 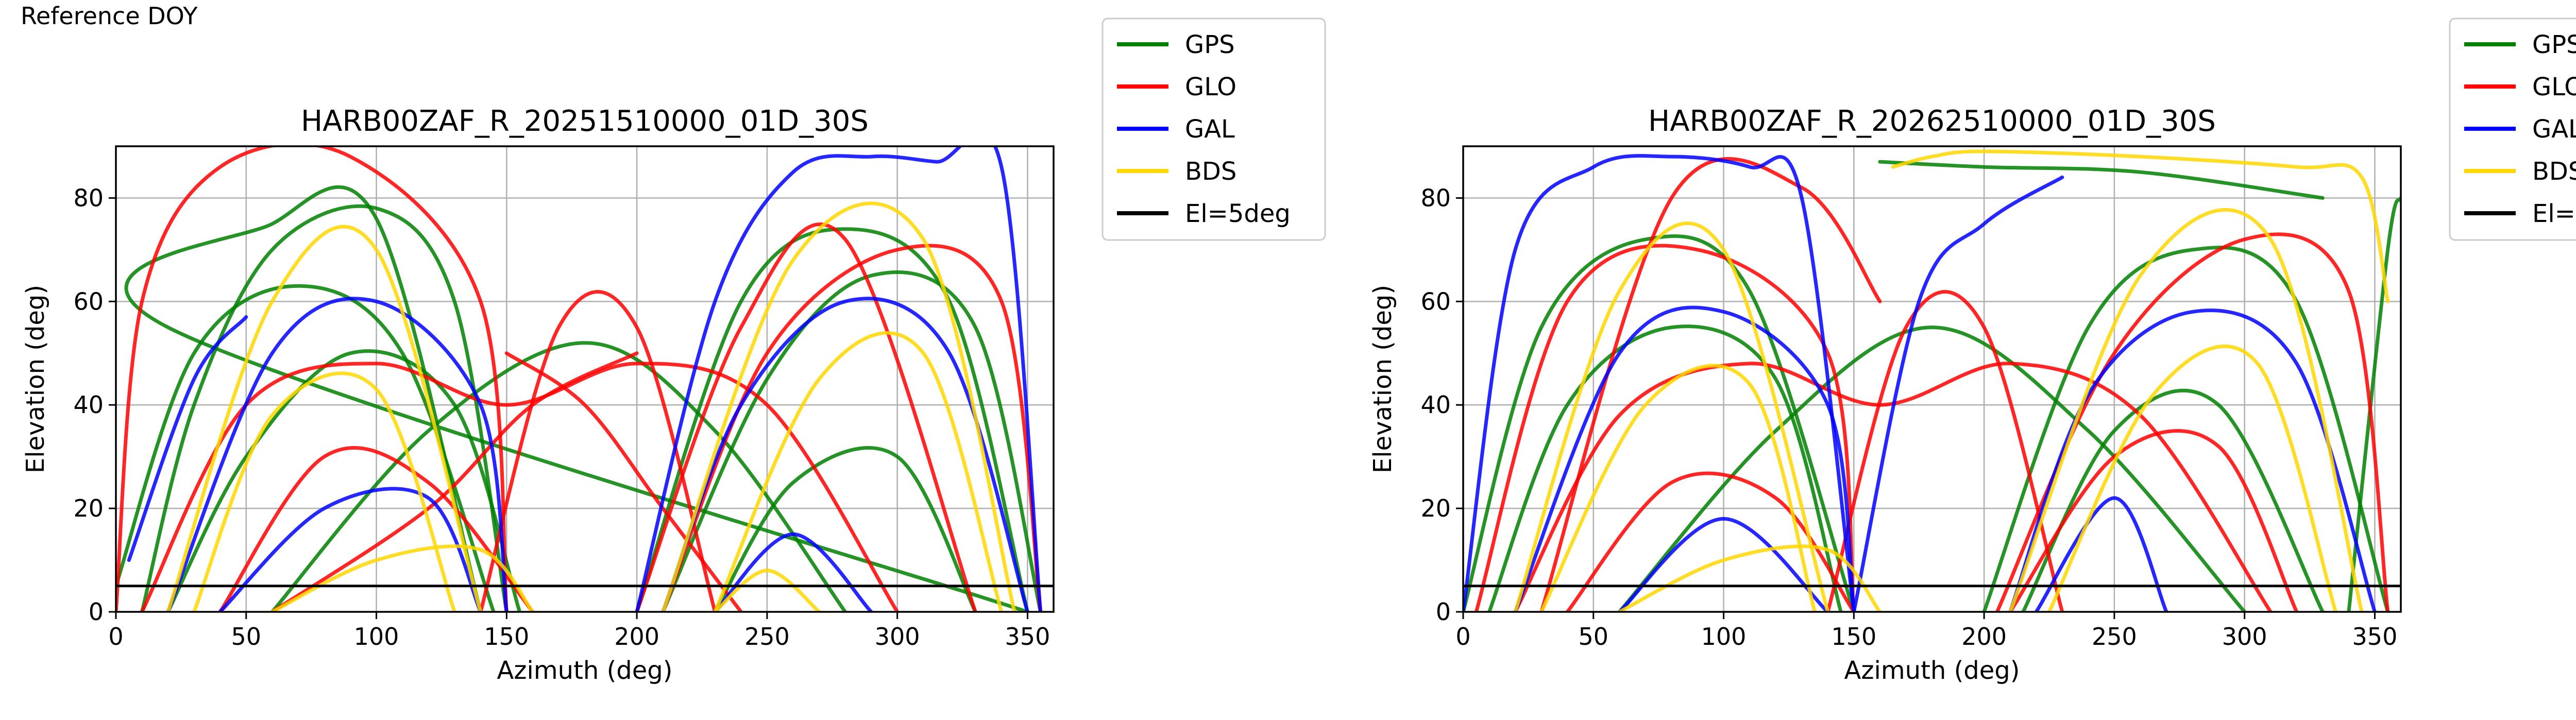 I want to click on chart-title: HARB00ZAF_R_20251510000_01D_30S, so click(x=585, y=121).